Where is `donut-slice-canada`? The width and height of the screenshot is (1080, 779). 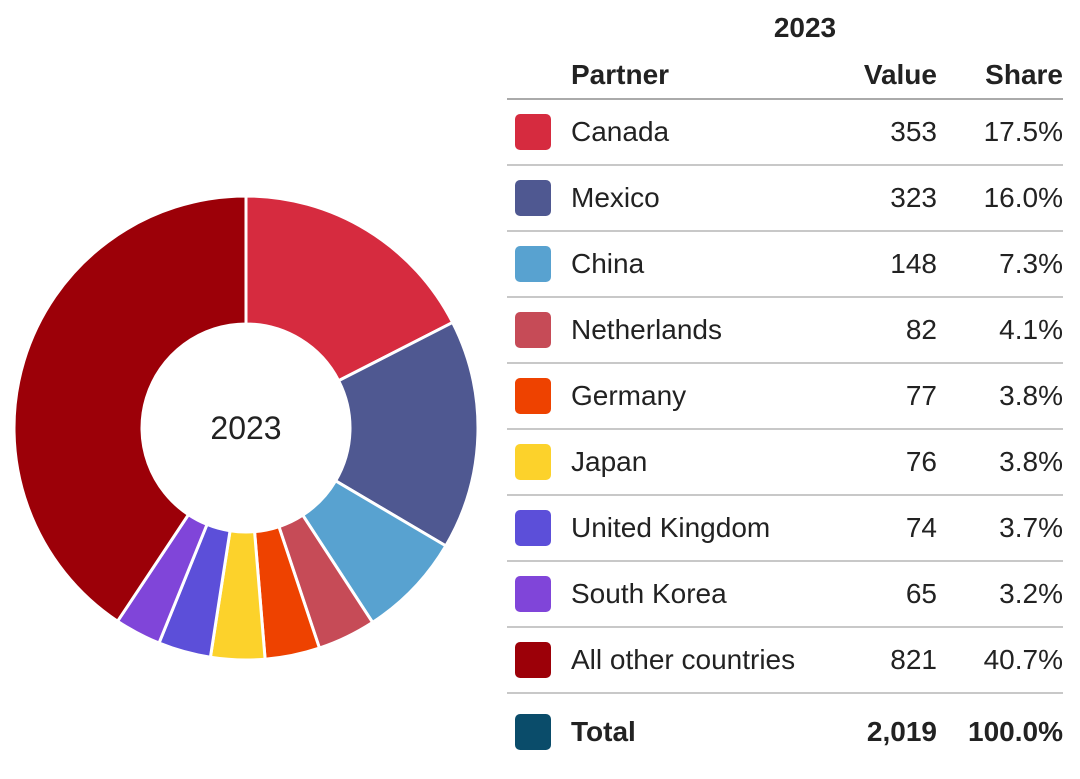 donut-slice-canada is located at coordinates (349, 288).